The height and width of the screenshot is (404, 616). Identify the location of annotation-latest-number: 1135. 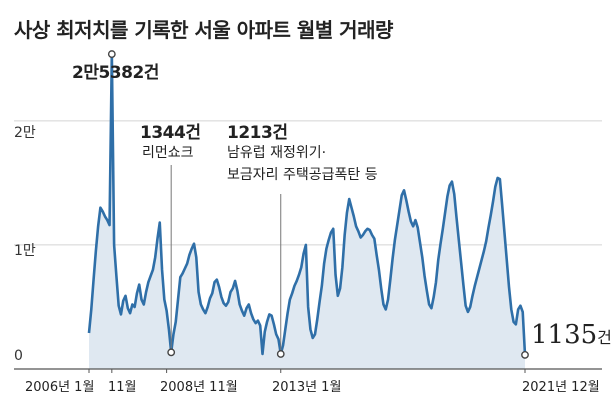
(564, 335).